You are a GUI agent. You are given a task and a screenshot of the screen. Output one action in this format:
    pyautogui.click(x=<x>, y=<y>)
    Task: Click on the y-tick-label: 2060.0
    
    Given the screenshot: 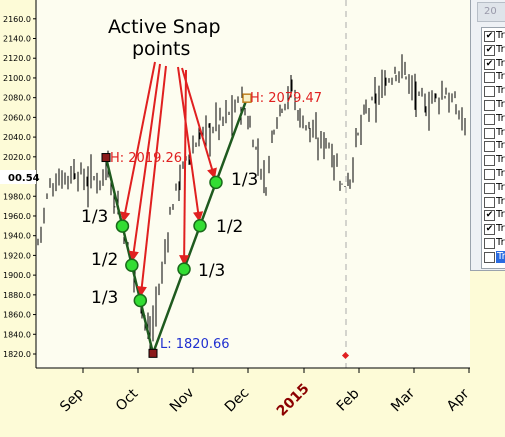 What is the action you would take?
    pyautogui.click(x=17, y=117)
    